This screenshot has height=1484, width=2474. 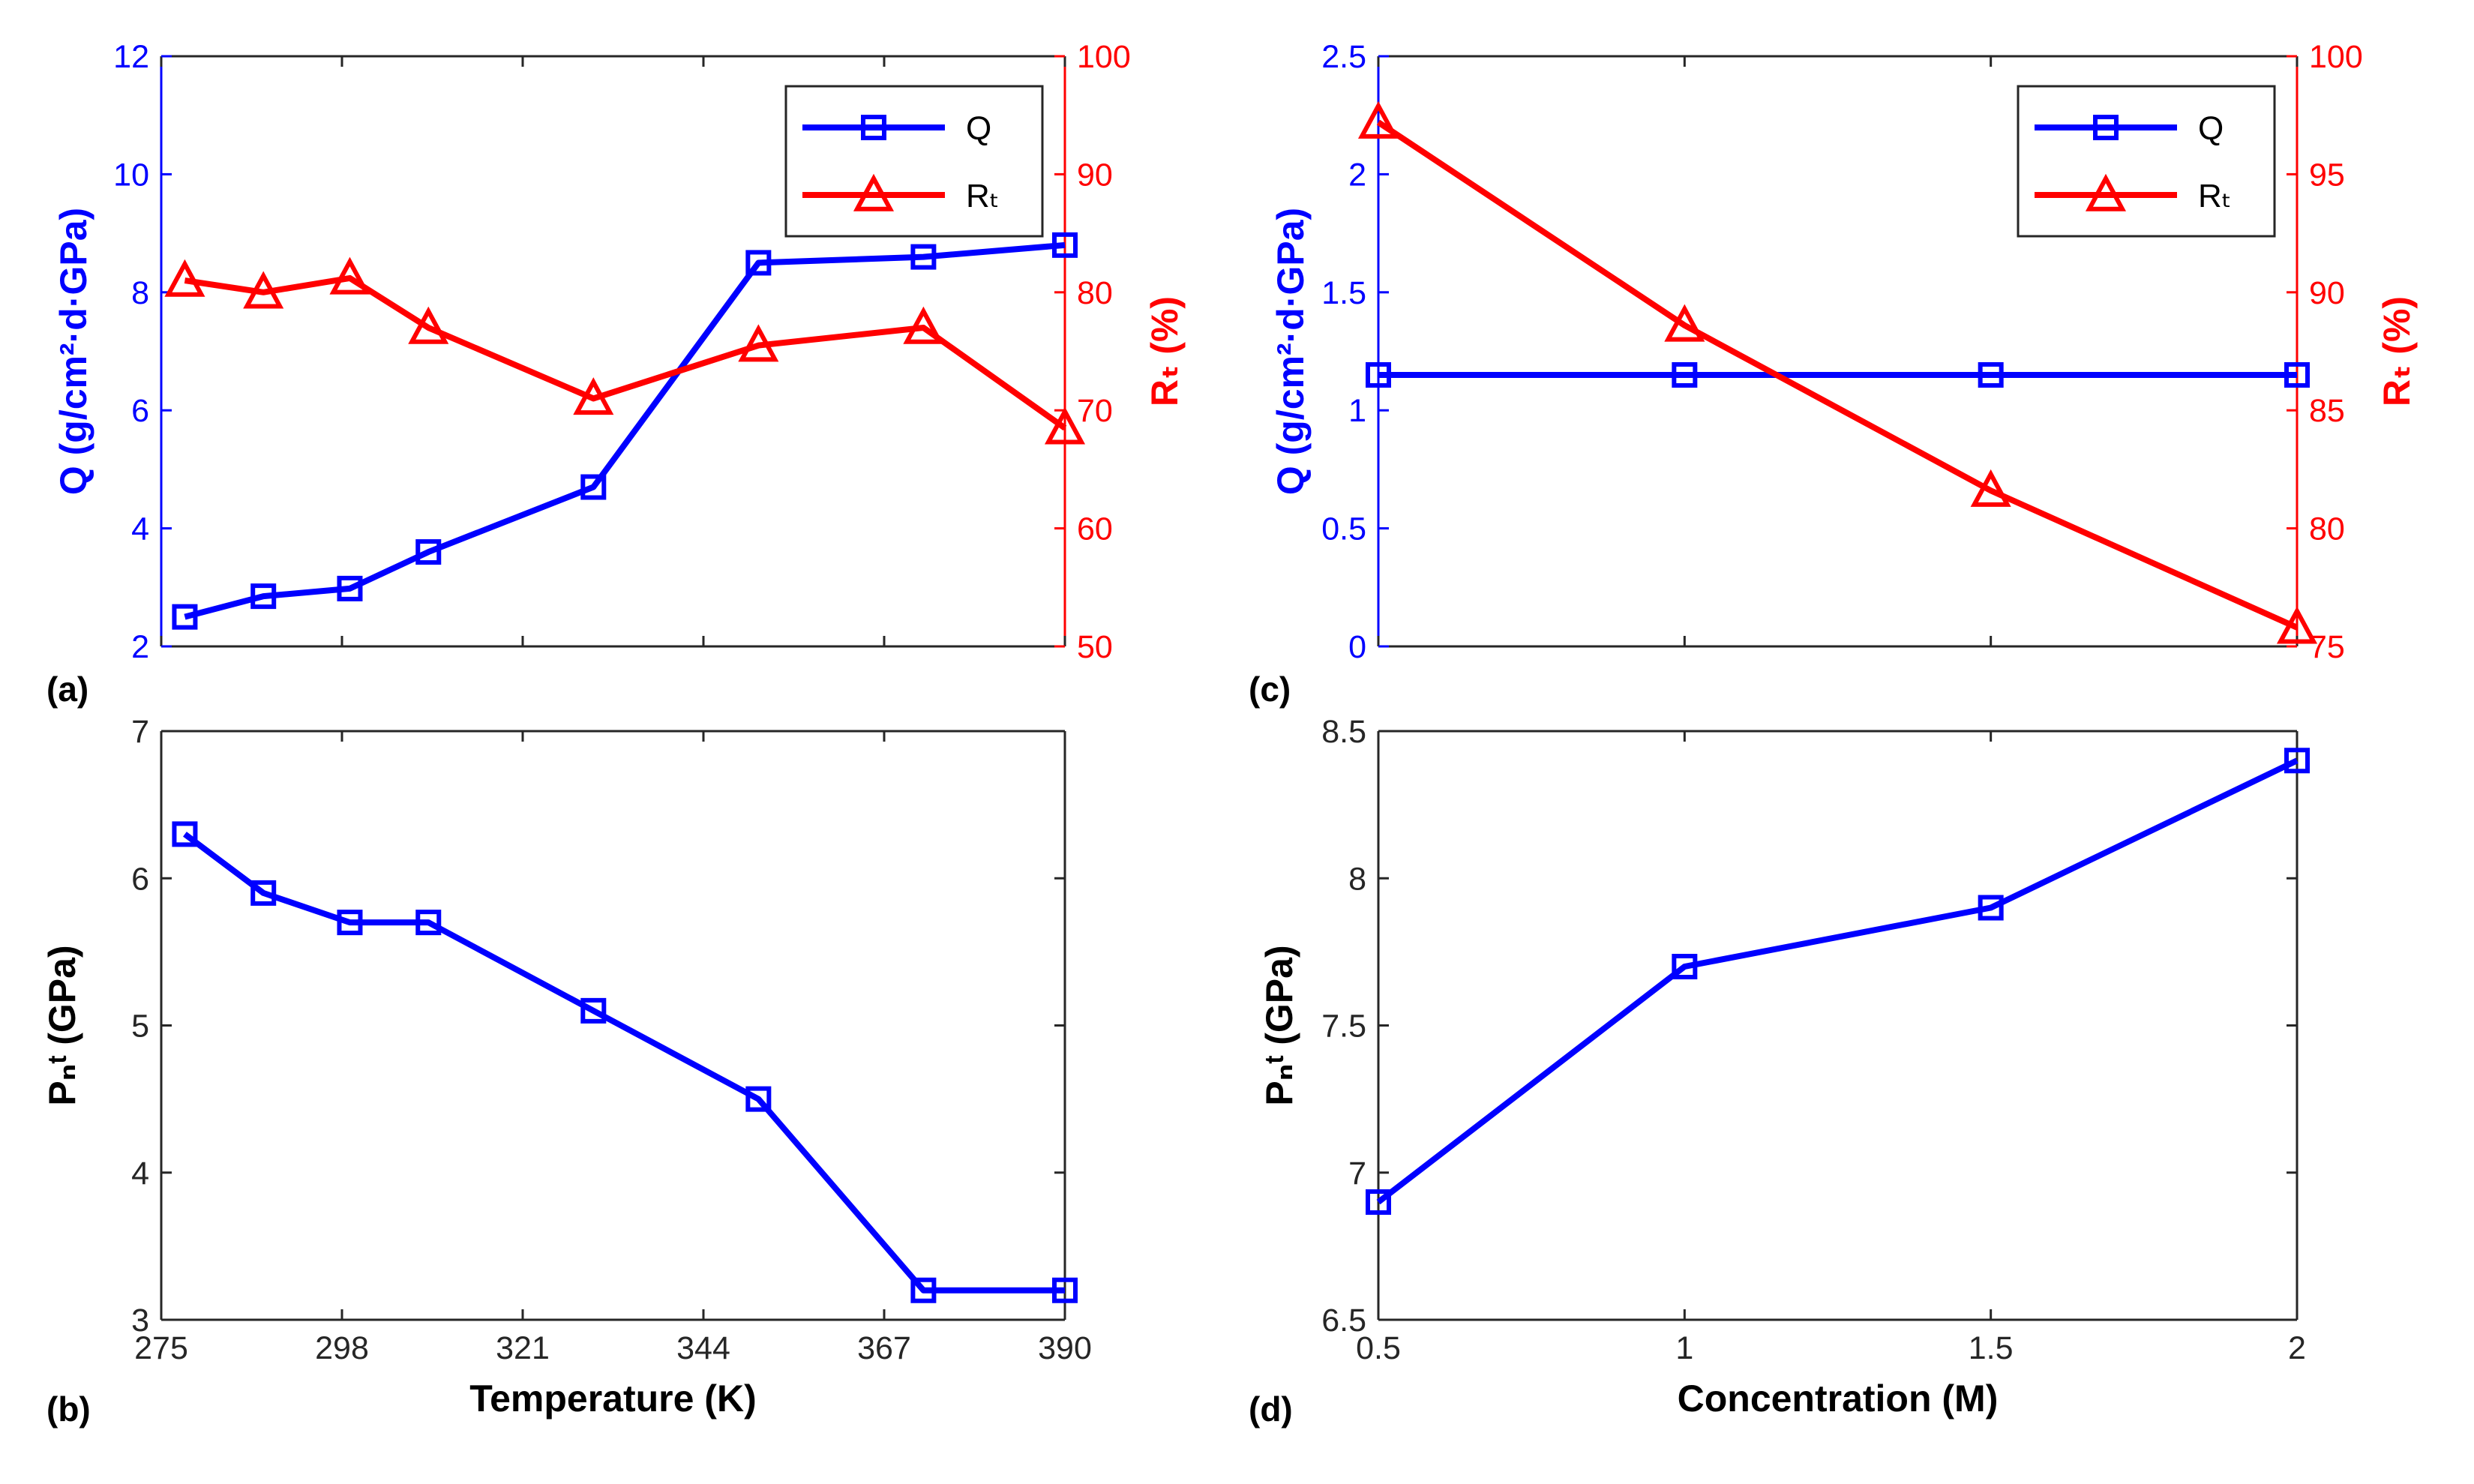 I want to click on y-tick-label-left: 1.5, so click(x=1343, y=293).